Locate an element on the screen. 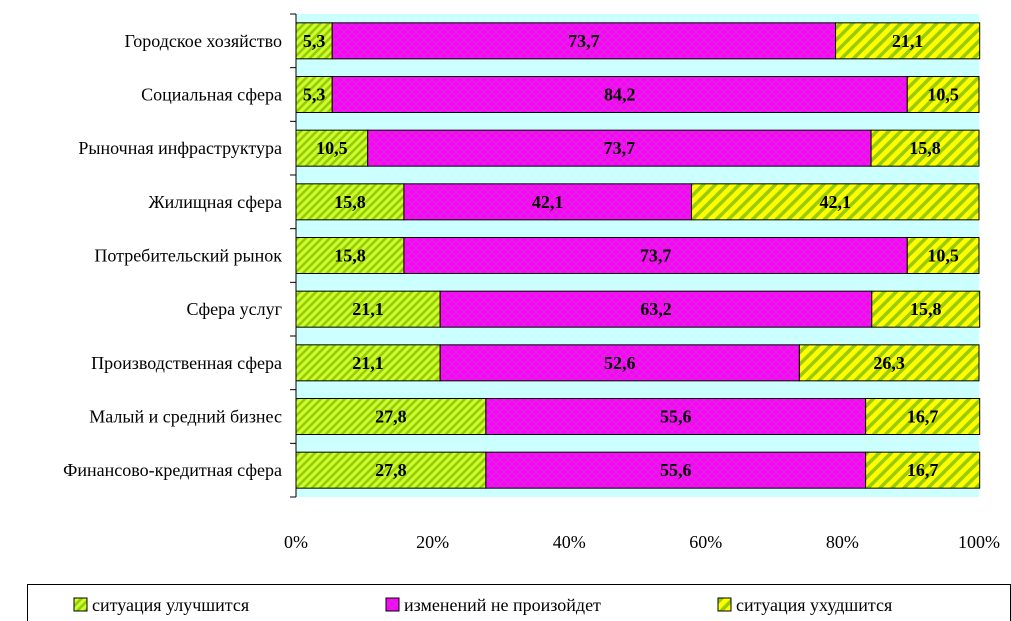 The image size is (1011, 621). value-label-no-change: 52,6 is located at coordinates (620, 363).